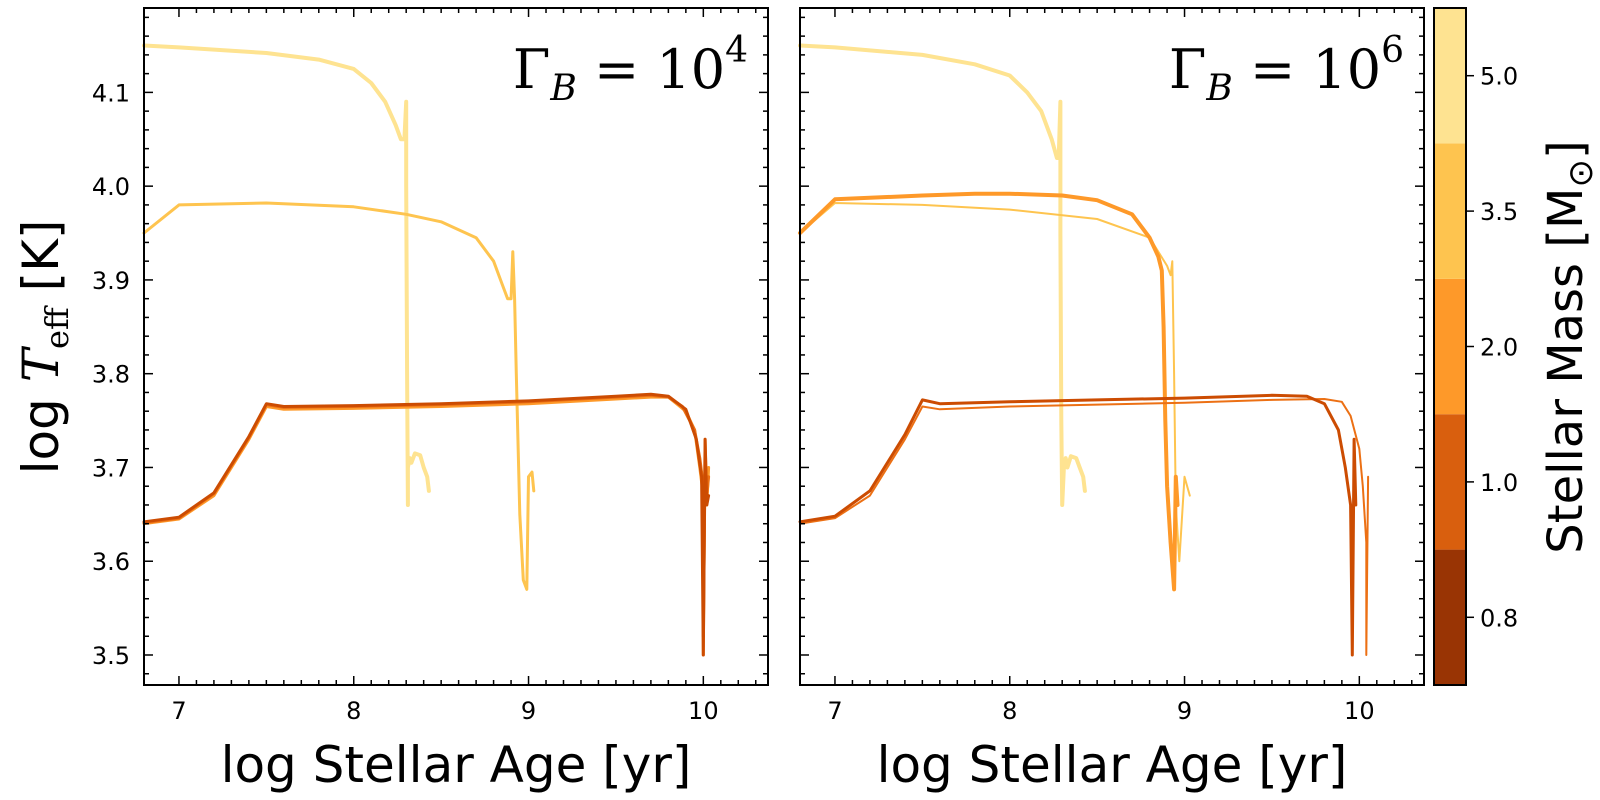 The width and height of the screenshot is (1600, 800). What do you see at coordinates (1450, 617) in the screenshot?
I see `colorbar-block-0.8` at bounding box center [1450, 617].